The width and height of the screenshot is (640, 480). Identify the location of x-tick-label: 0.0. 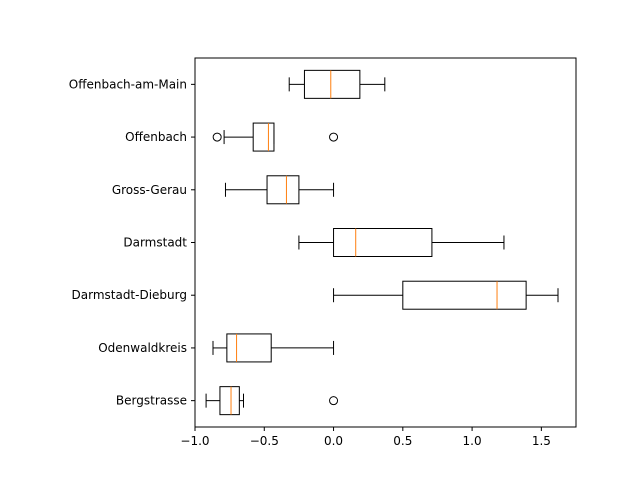
(333, 441).